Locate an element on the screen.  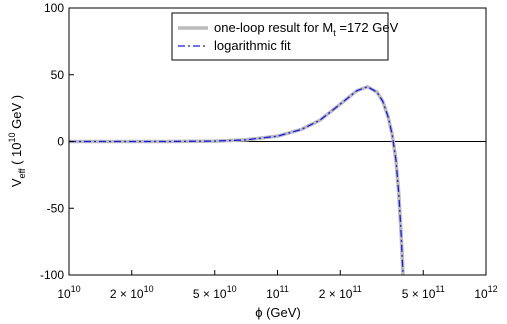
legend-label-one-loop-sub: t is located at coordinates (334, 33).